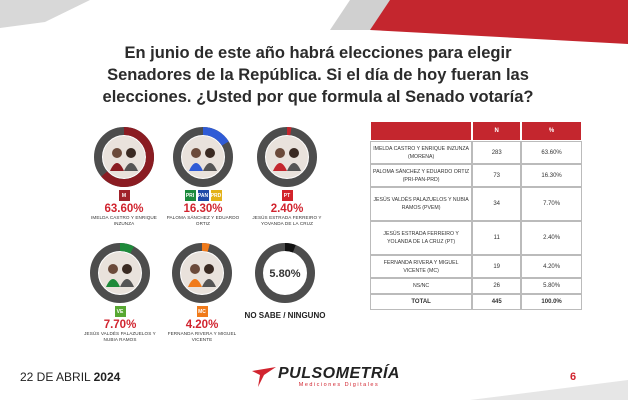 The height and width of the screenshot is (400, 628). What do you see at coordinates (190, 195) in the screenshot?
I see `party-logo-icon: PRI` at bounding box center [190, 195].